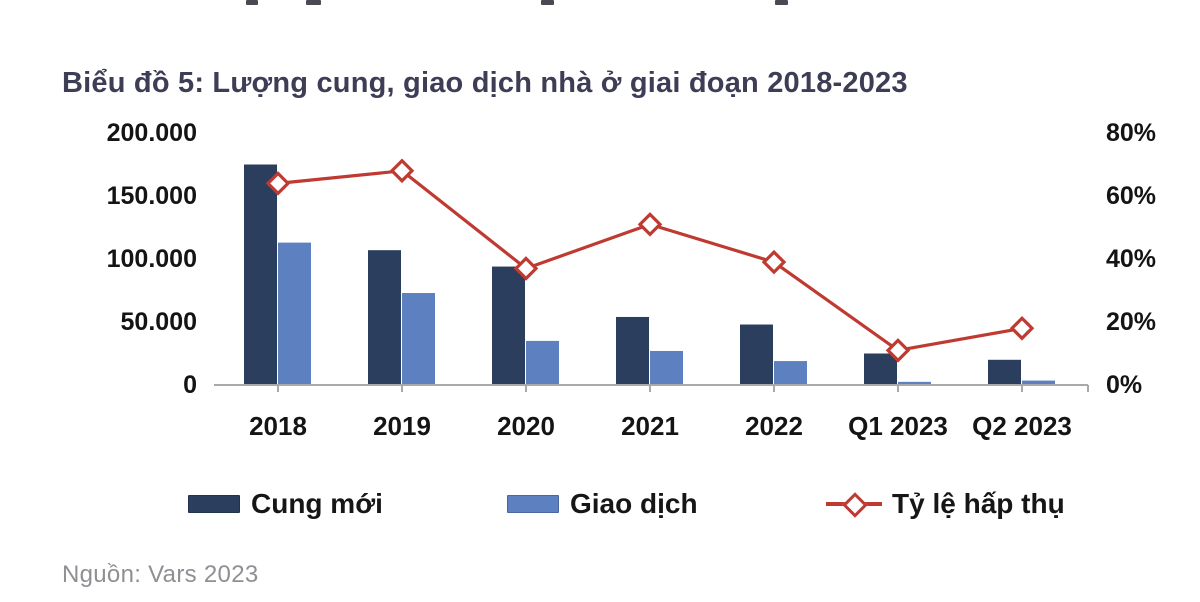 The width and height of the screenshot is (1200, 602). What do you see at coordinates (790, 373) in the screenshot?
I see `bar-giao-dich-2022` at bounding box center [790, 373].